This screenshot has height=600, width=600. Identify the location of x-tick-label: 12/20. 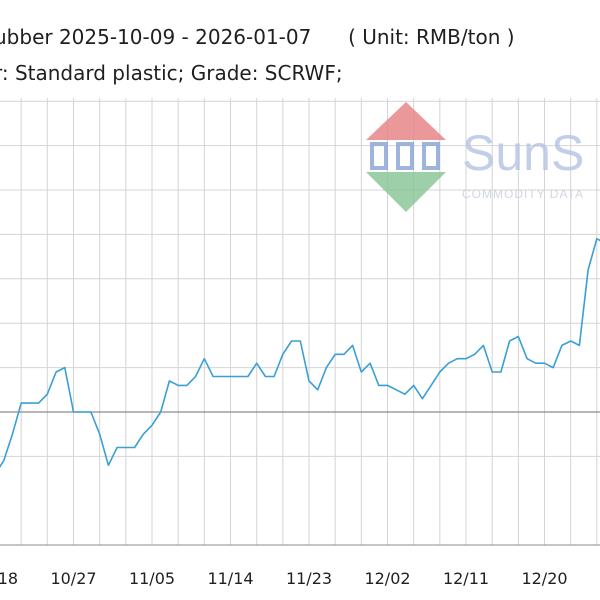
(544, 578).